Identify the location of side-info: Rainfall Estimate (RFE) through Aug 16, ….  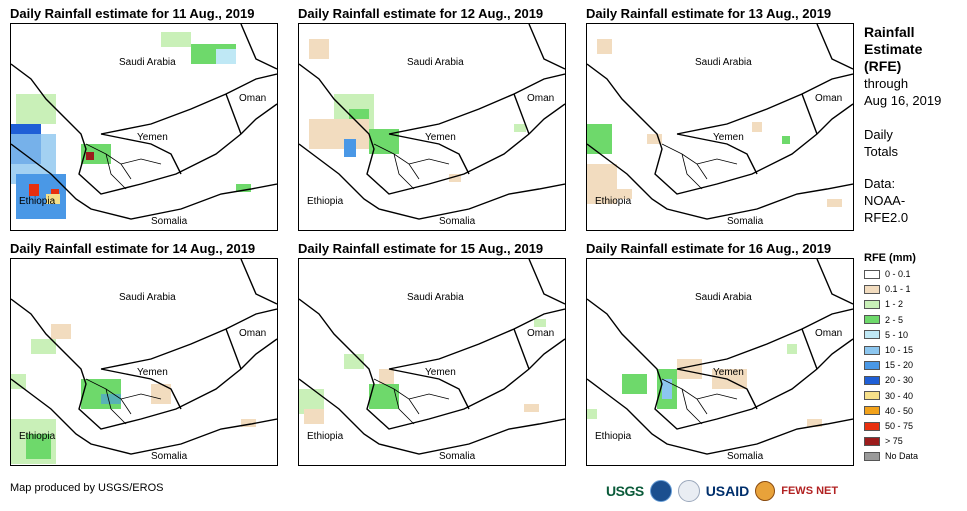
(902, 125).